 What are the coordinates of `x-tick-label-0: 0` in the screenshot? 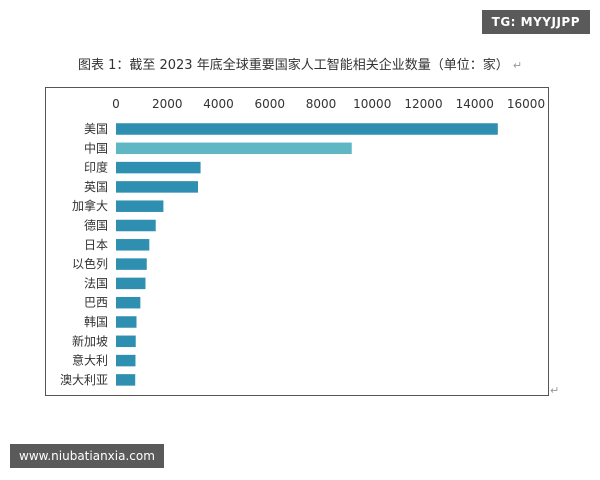 It's located at (116, 104).